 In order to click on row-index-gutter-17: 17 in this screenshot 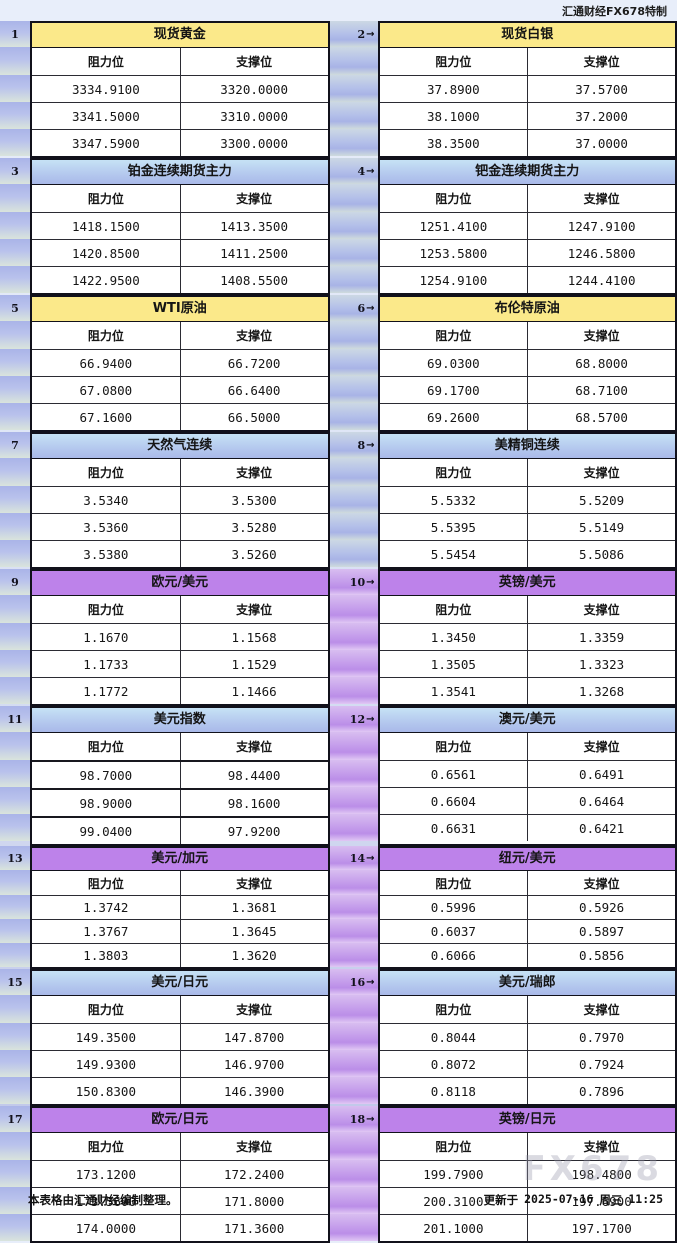, I will do `click(15, 1174)`.